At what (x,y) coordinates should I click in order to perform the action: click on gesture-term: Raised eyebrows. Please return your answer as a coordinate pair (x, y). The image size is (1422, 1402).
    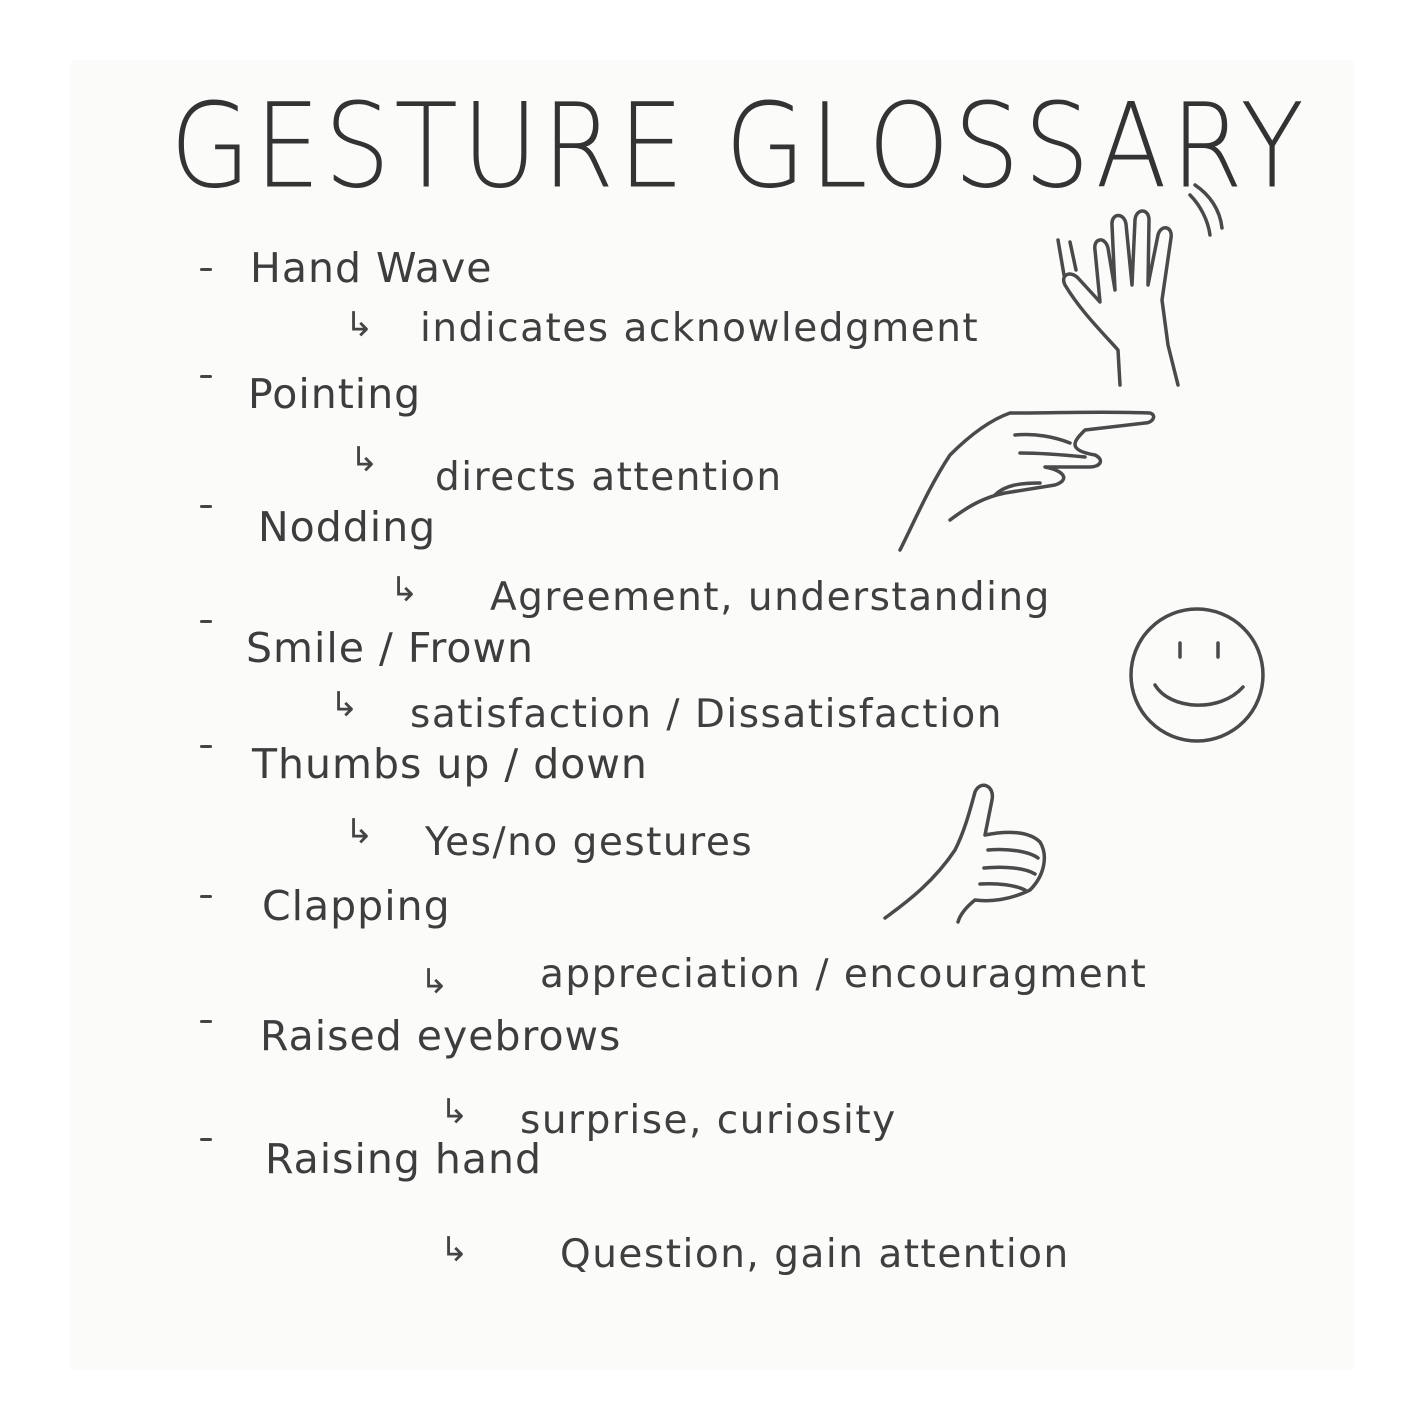
    Looking at the image, I should click on (441, 1036).